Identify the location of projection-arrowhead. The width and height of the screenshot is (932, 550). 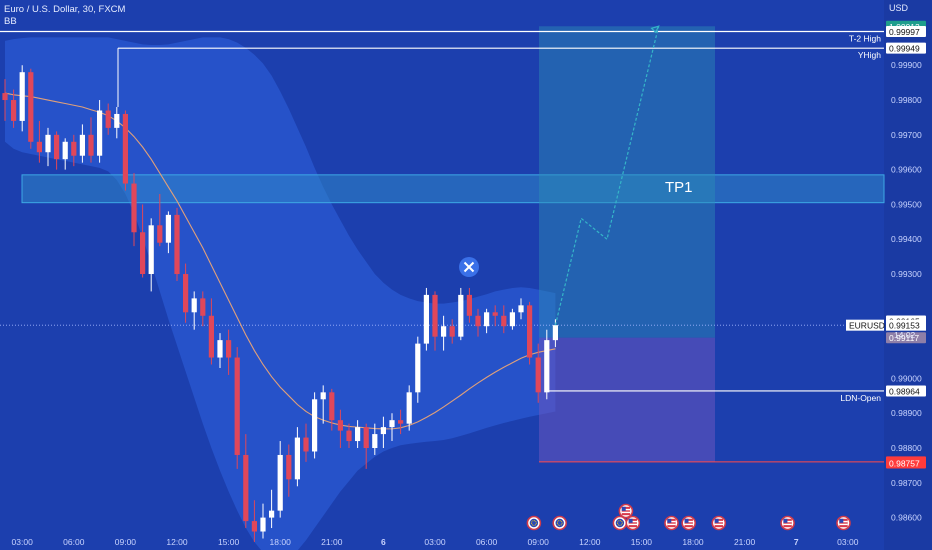
(655, 29).